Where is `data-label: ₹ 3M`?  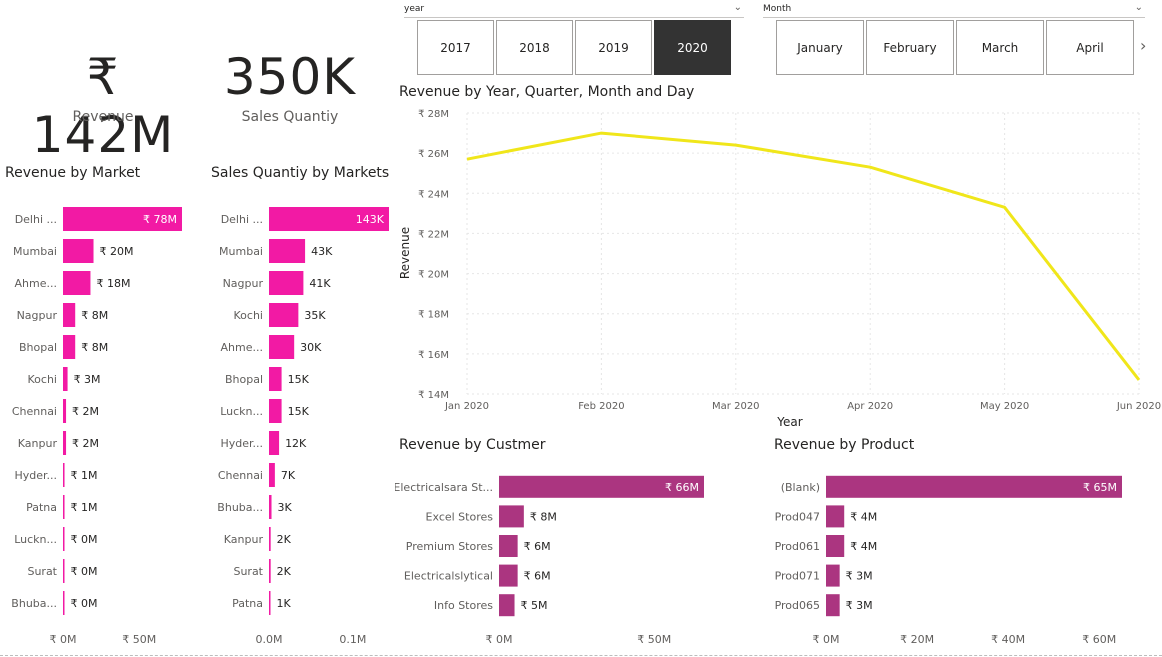
data-label: ₹ 3M is located at coordinates (87, 379).